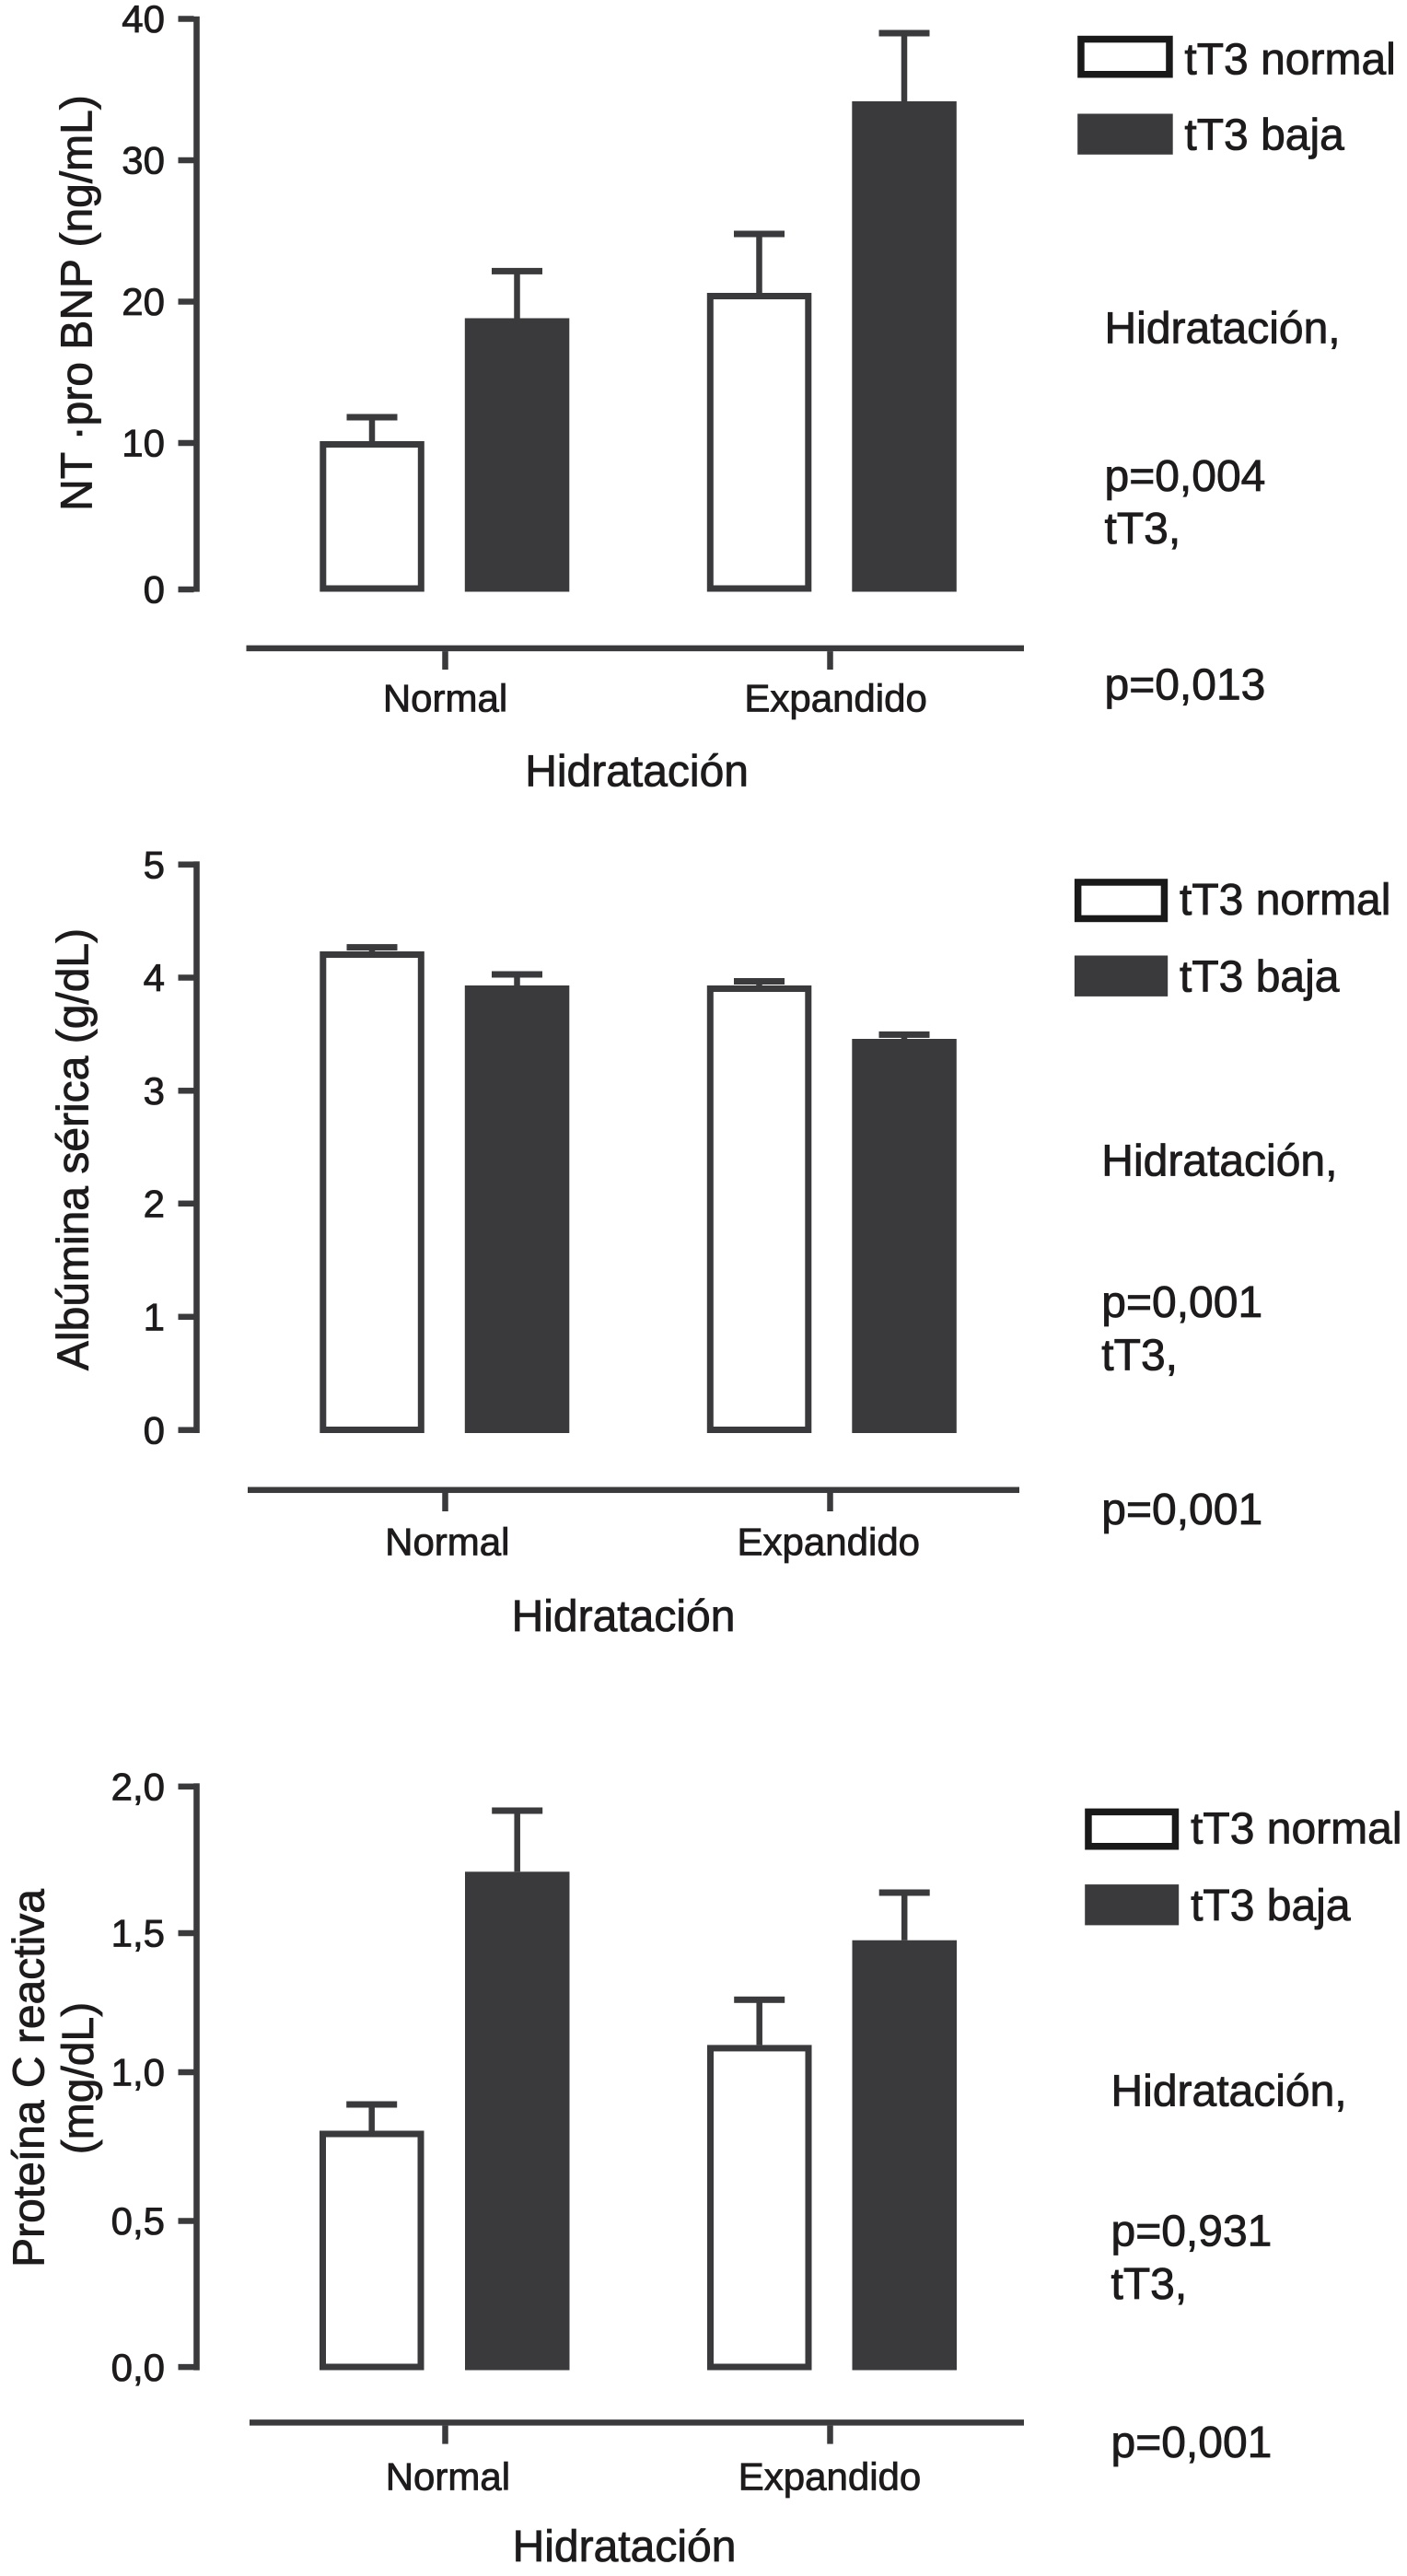  Describe the element at coordinates (143, 160) in the screenshot. I see `svg-text: 30` at that location.